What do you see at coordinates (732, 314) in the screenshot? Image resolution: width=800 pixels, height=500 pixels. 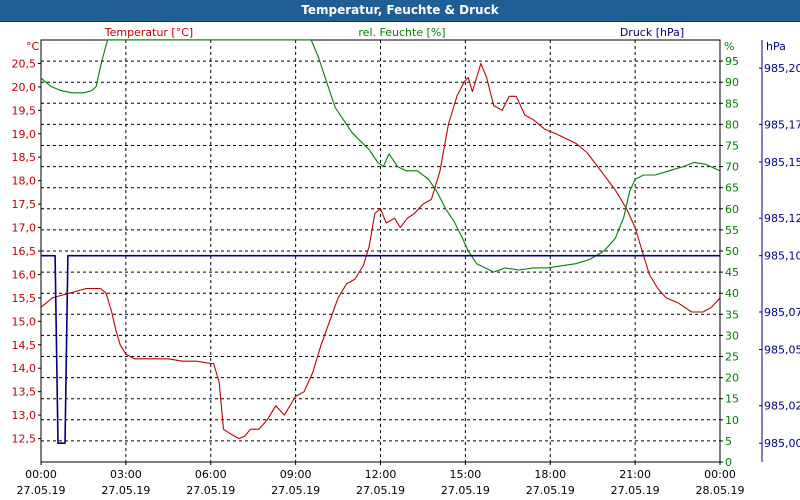 I see `humidity-tick-label: 35` at bounding box center [732, 314].